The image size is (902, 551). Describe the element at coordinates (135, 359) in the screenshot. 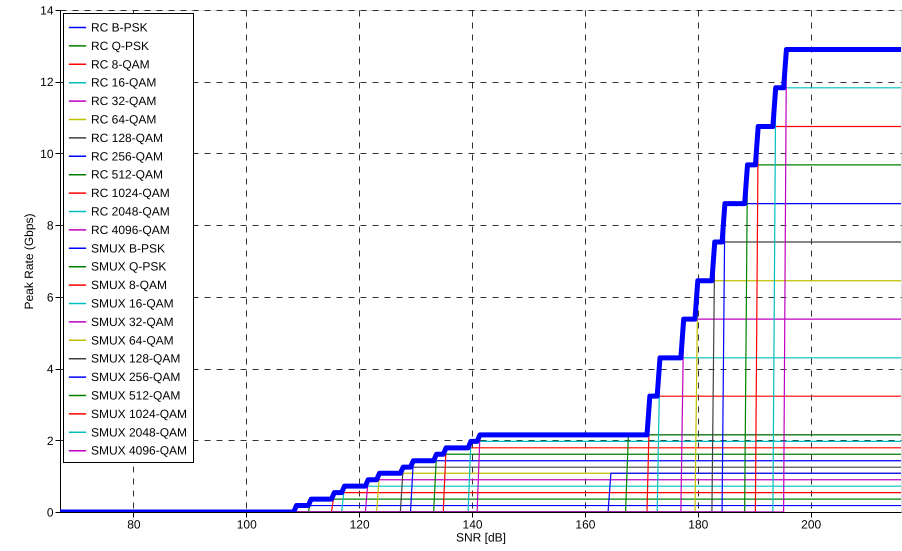

I see `legend-label: SMUX 128-QAM` at that location.